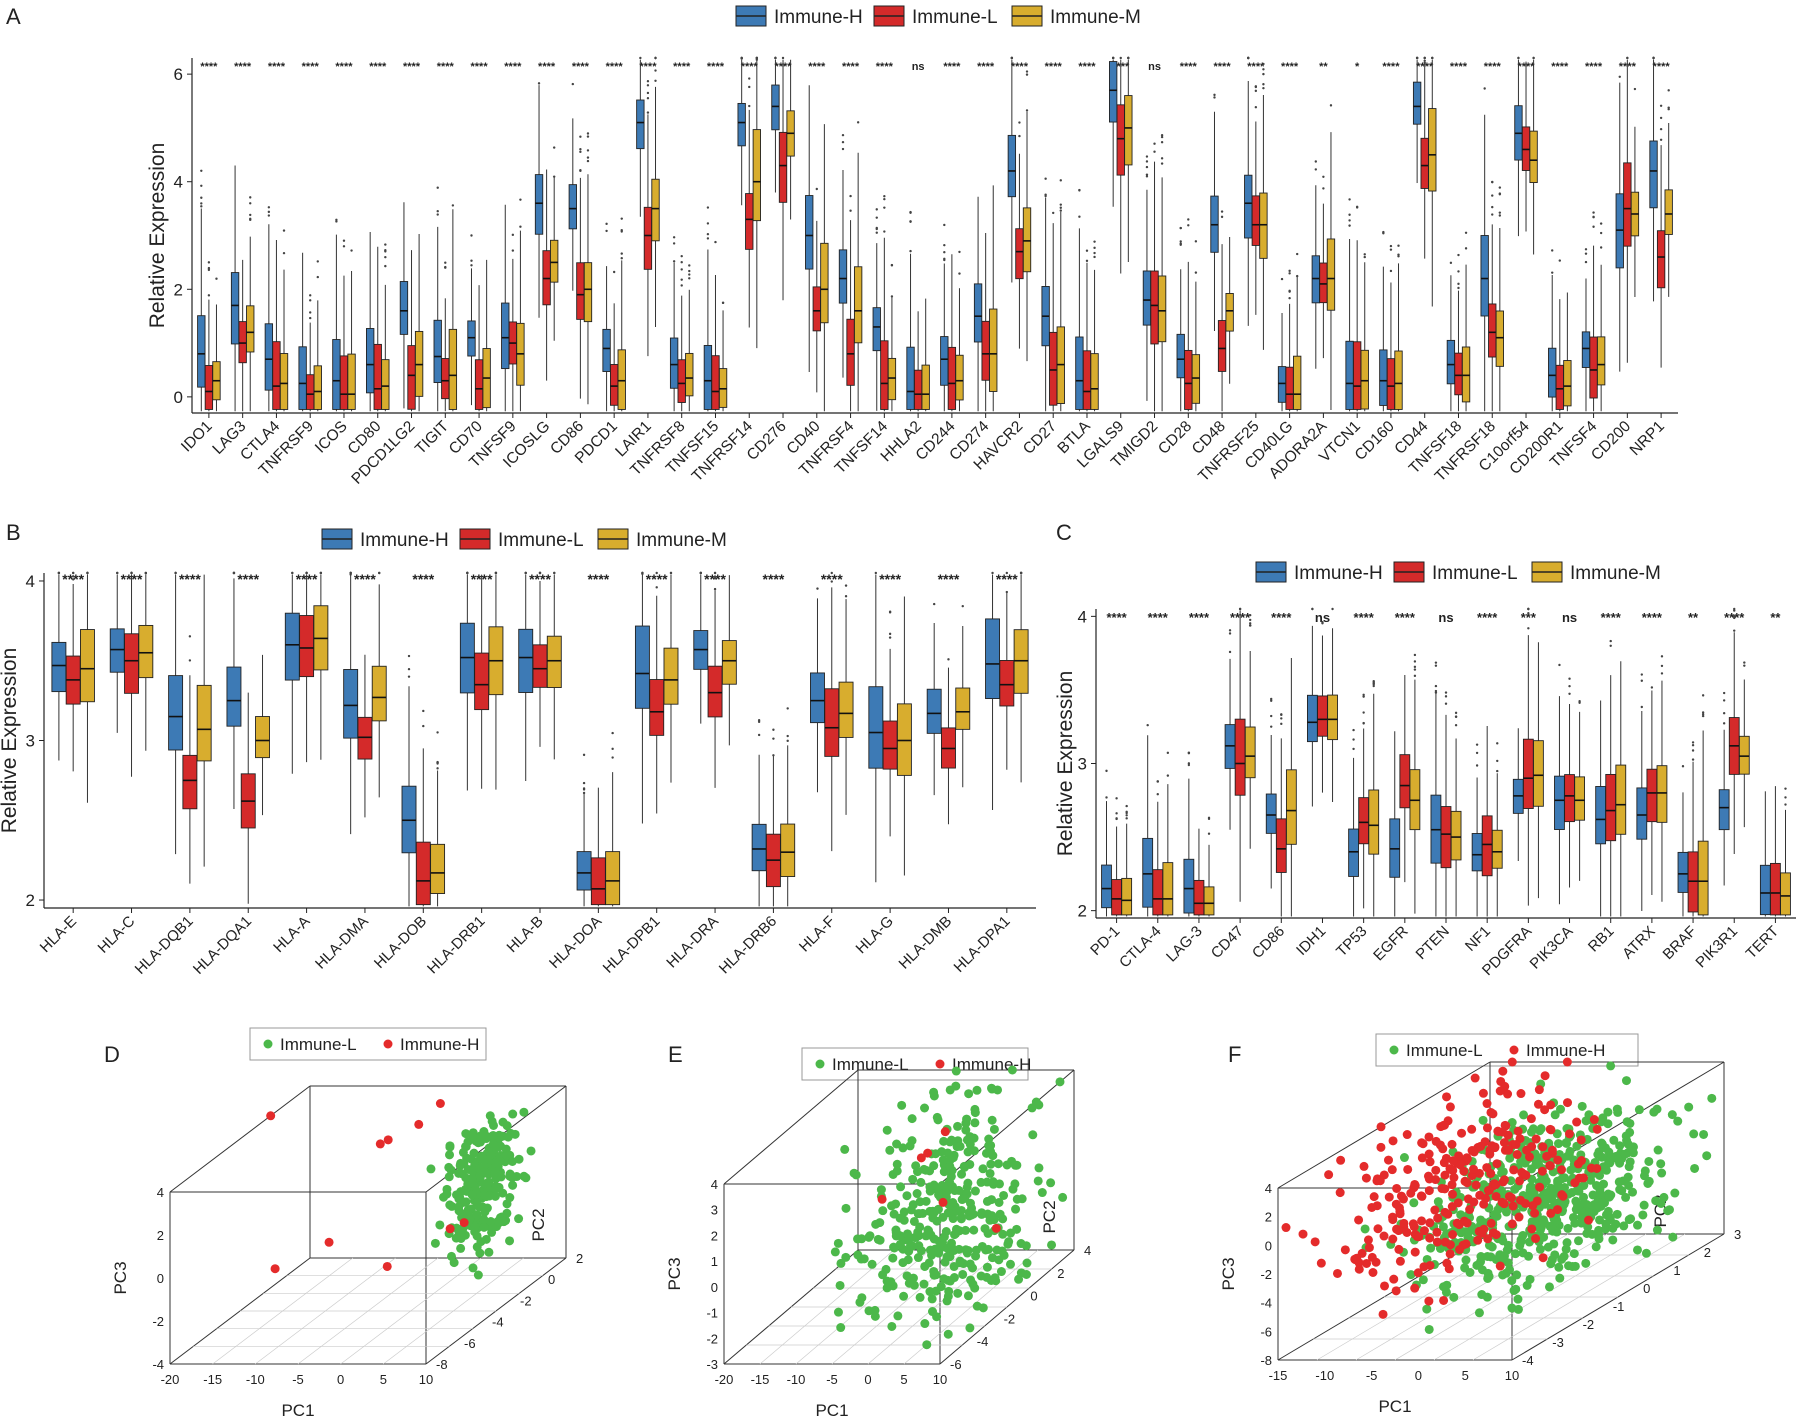  What do you see at coordinates (197, 437) in the screenshot?
I see `x-tick-label: IDO1` at bounding box center [197, 437].